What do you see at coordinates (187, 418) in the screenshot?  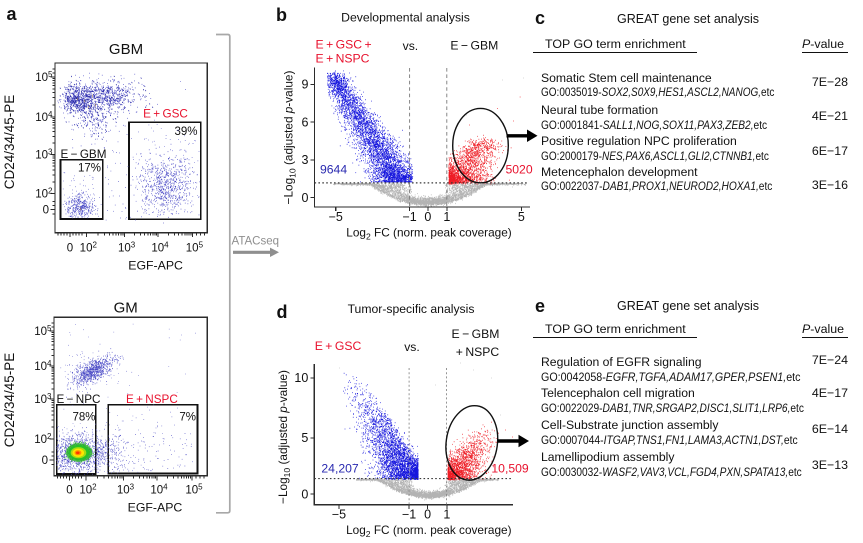 I see `svg-text: 7%` at bounding box center [187, 418].